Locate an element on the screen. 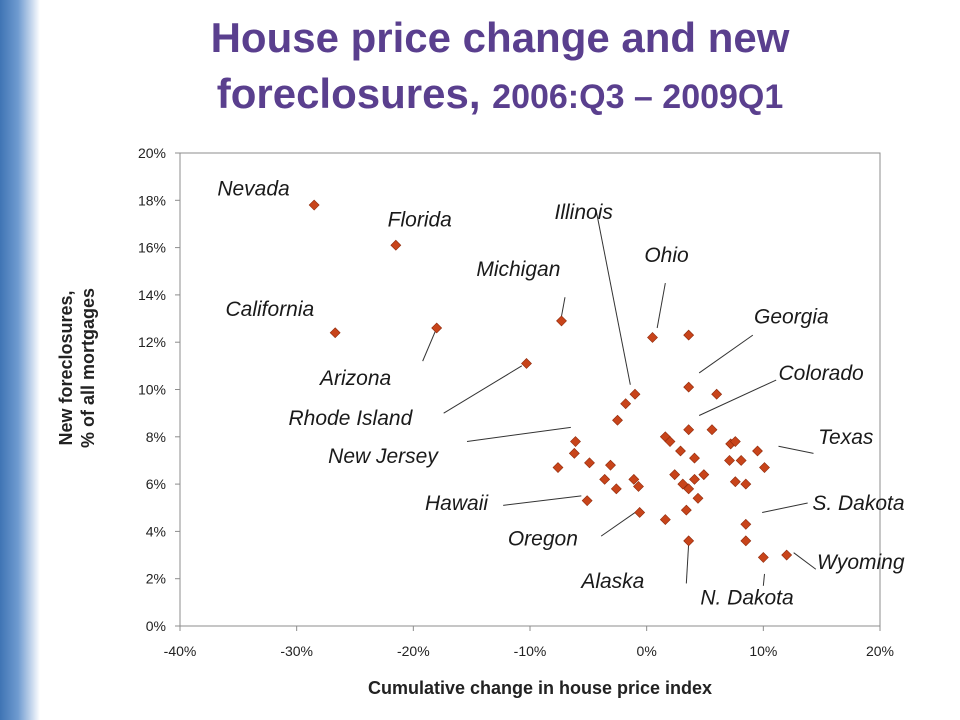 Image resolution: width=960 pixels, height=720 pixels. x-axis-ticks: -40% -30% -20% -10% 0% 10% 20% is located at coordinates (529, 642).